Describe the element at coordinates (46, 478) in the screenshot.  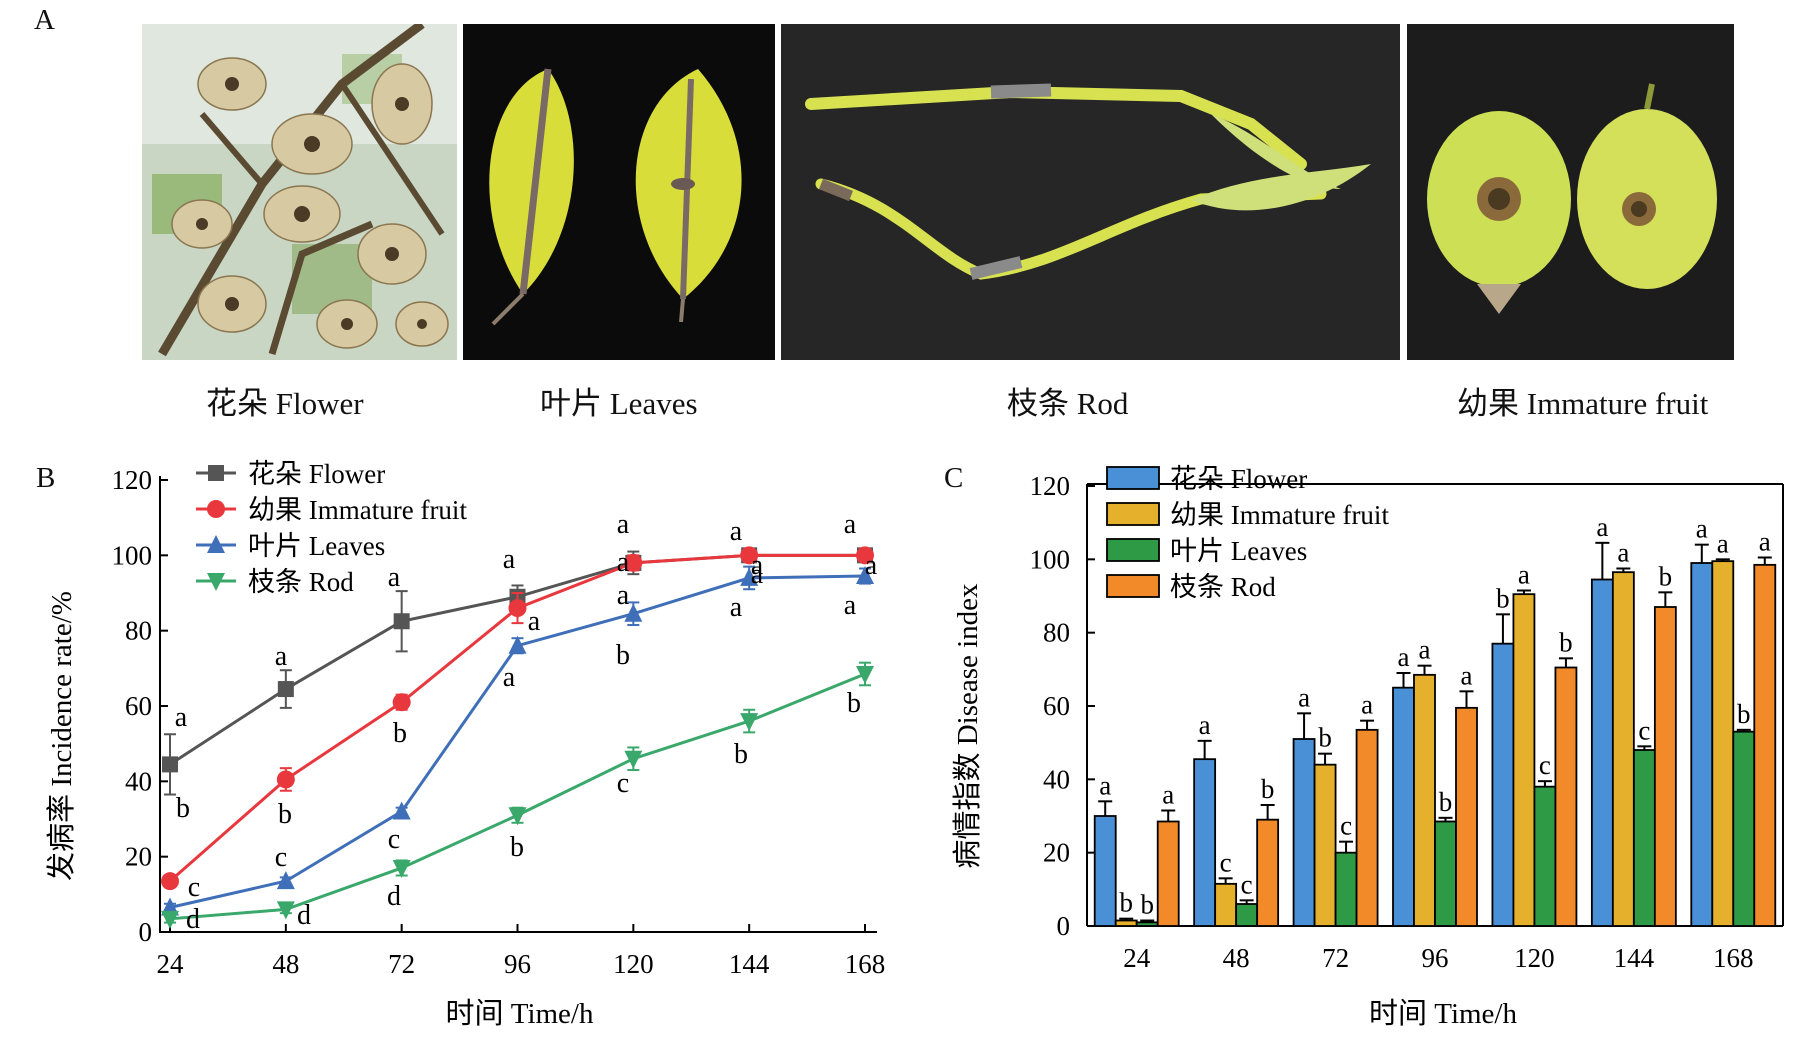
I see `panel-b-label: B` at that location.